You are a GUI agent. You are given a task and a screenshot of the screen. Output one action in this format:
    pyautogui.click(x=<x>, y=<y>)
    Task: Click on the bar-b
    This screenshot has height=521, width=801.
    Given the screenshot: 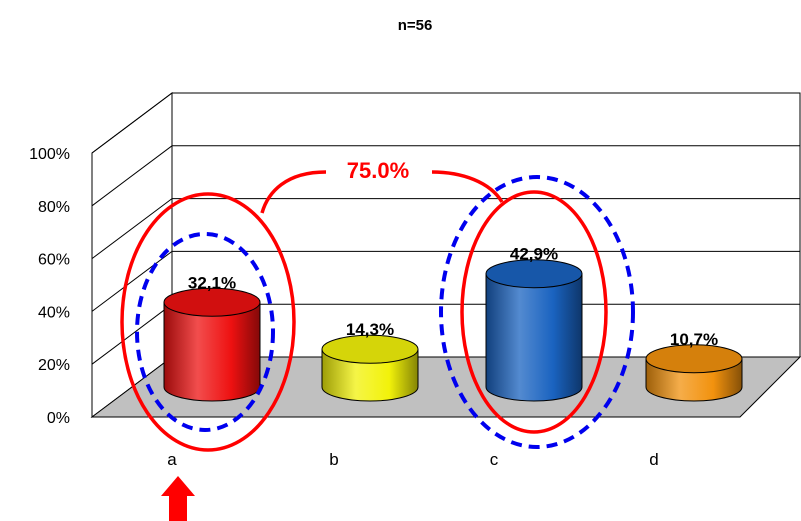 What is the action you would take?
    pyautogui.click(x=370, y=368)
    